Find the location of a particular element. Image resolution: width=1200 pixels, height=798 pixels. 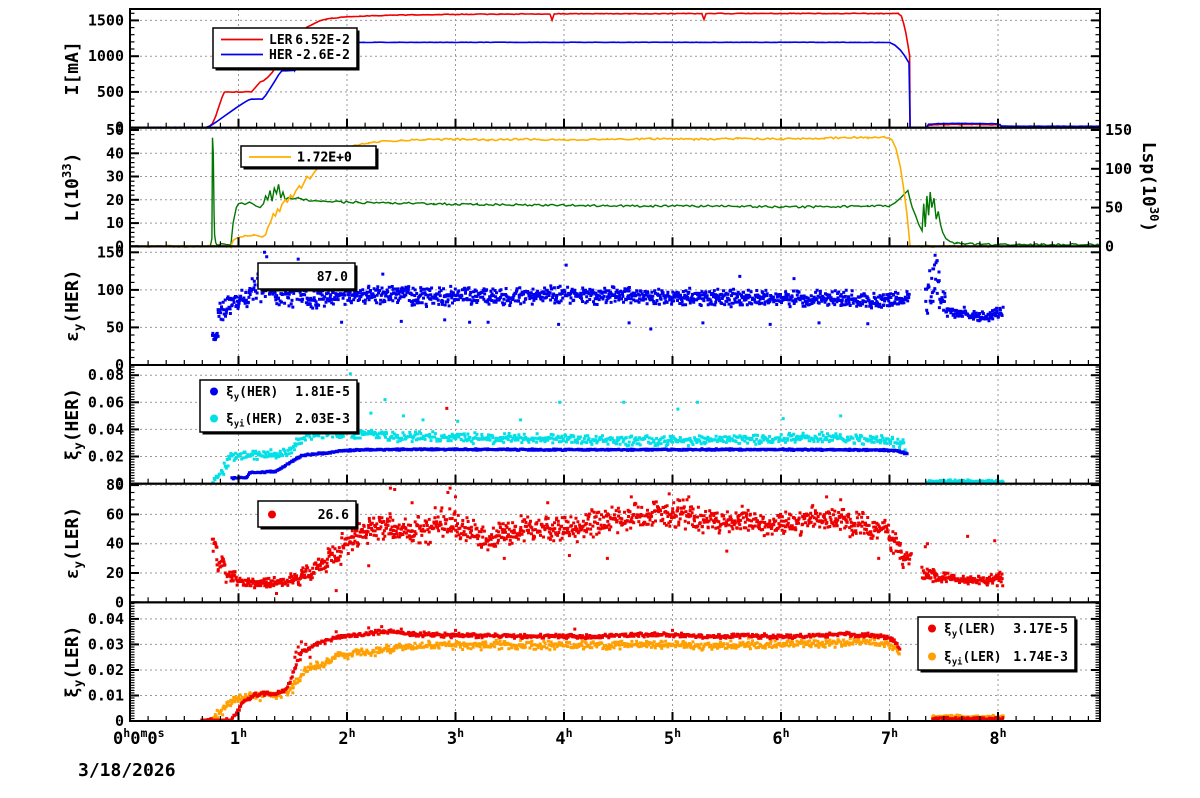

x-tick-label: 2h is located at coordinates (346, 737).